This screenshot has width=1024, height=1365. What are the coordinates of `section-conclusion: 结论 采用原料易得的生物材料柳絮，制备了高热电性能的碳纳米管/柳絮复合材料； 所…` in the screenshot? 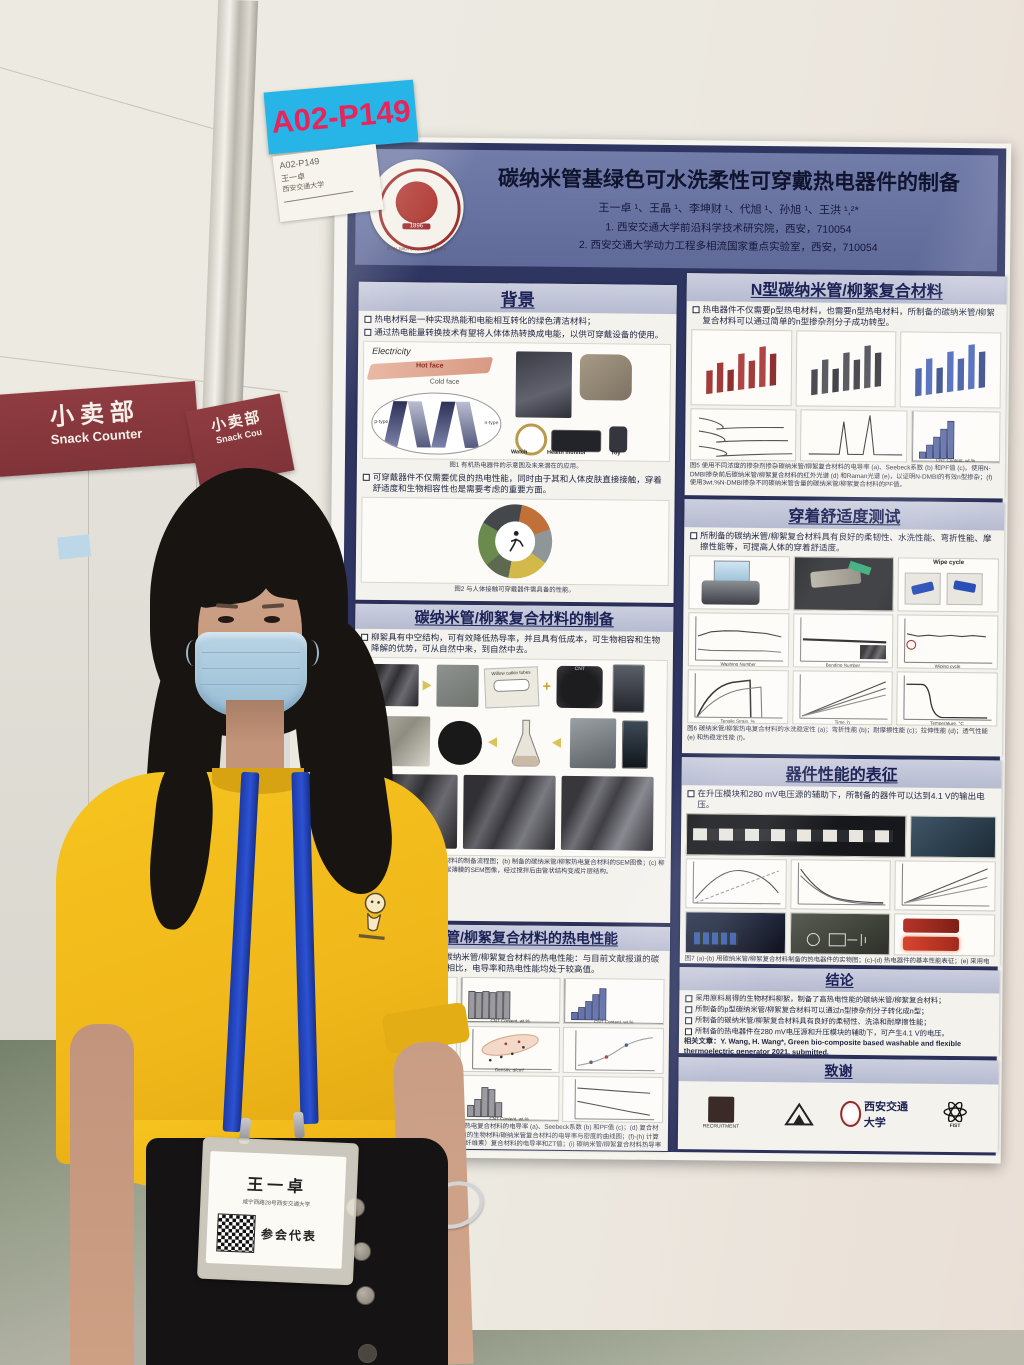 It's located at (839, 1012).